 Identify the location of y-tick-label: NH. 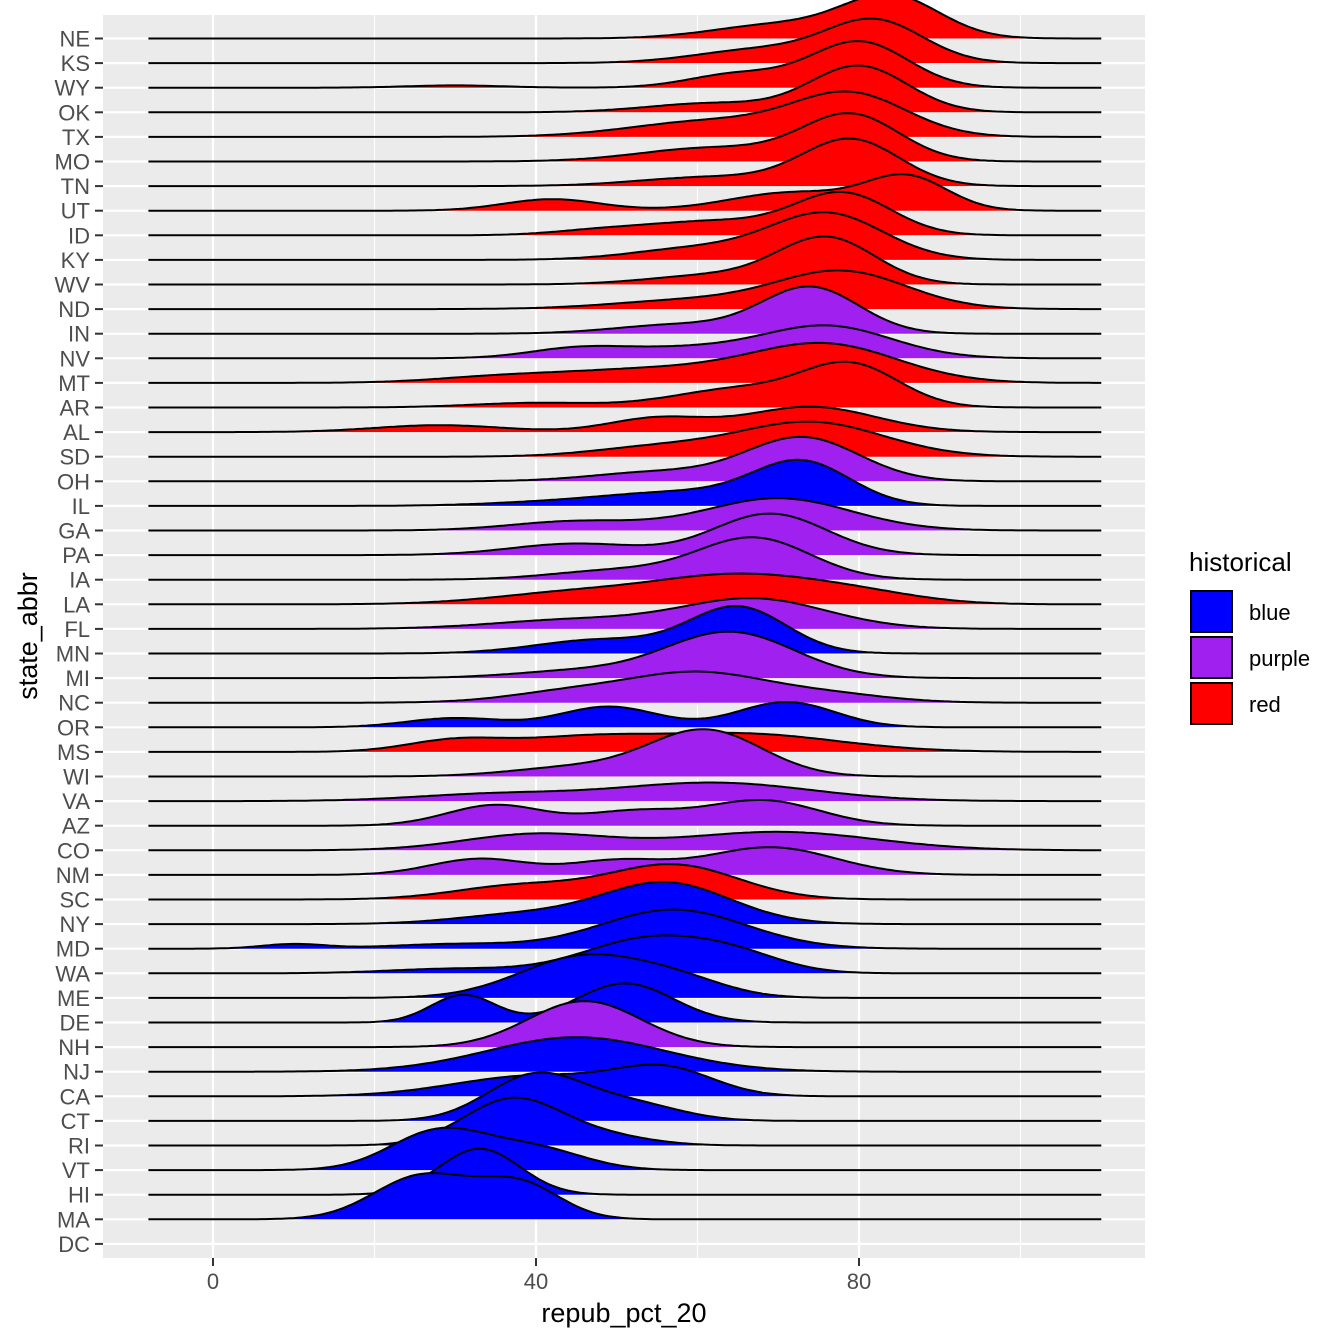
(74, 1047).